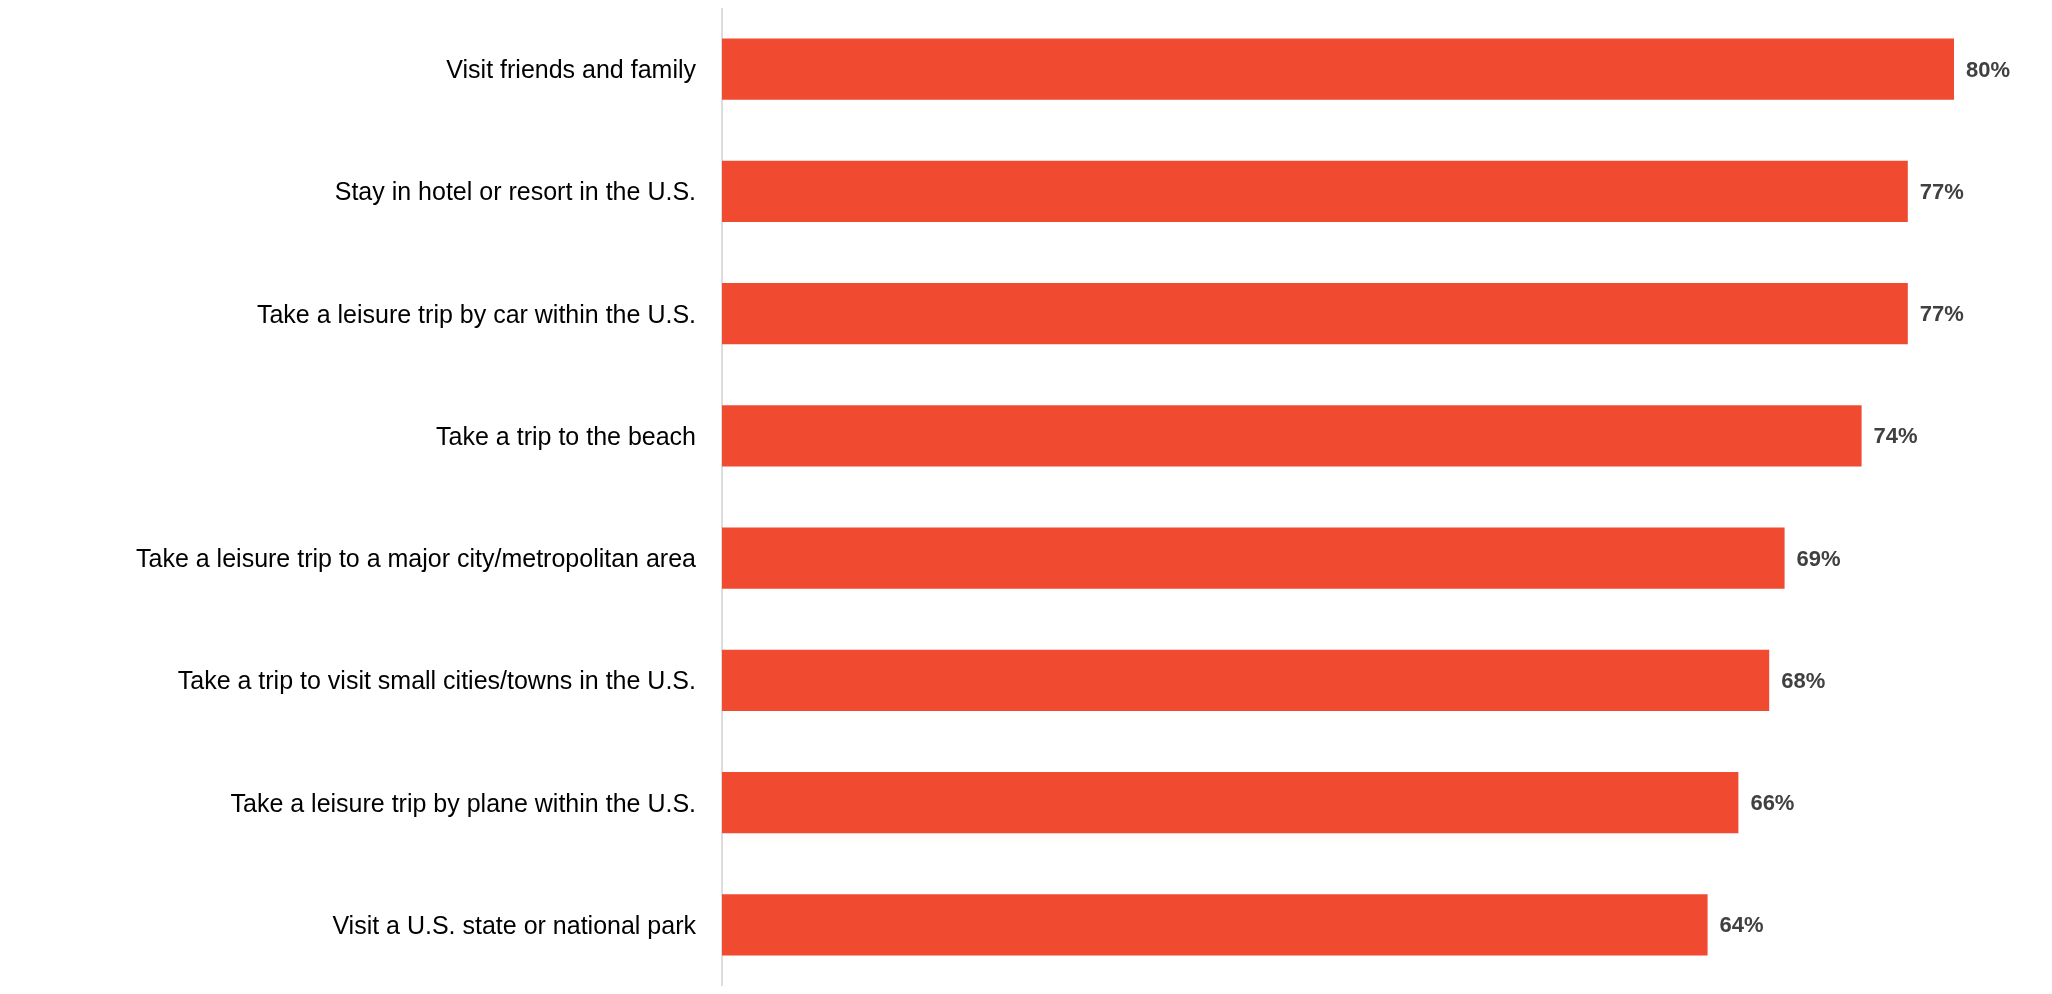  What do you see at coordinates (1818, 558) in the screenshot?
I see `data-label: 69%` at bounding box center [1818, 558].